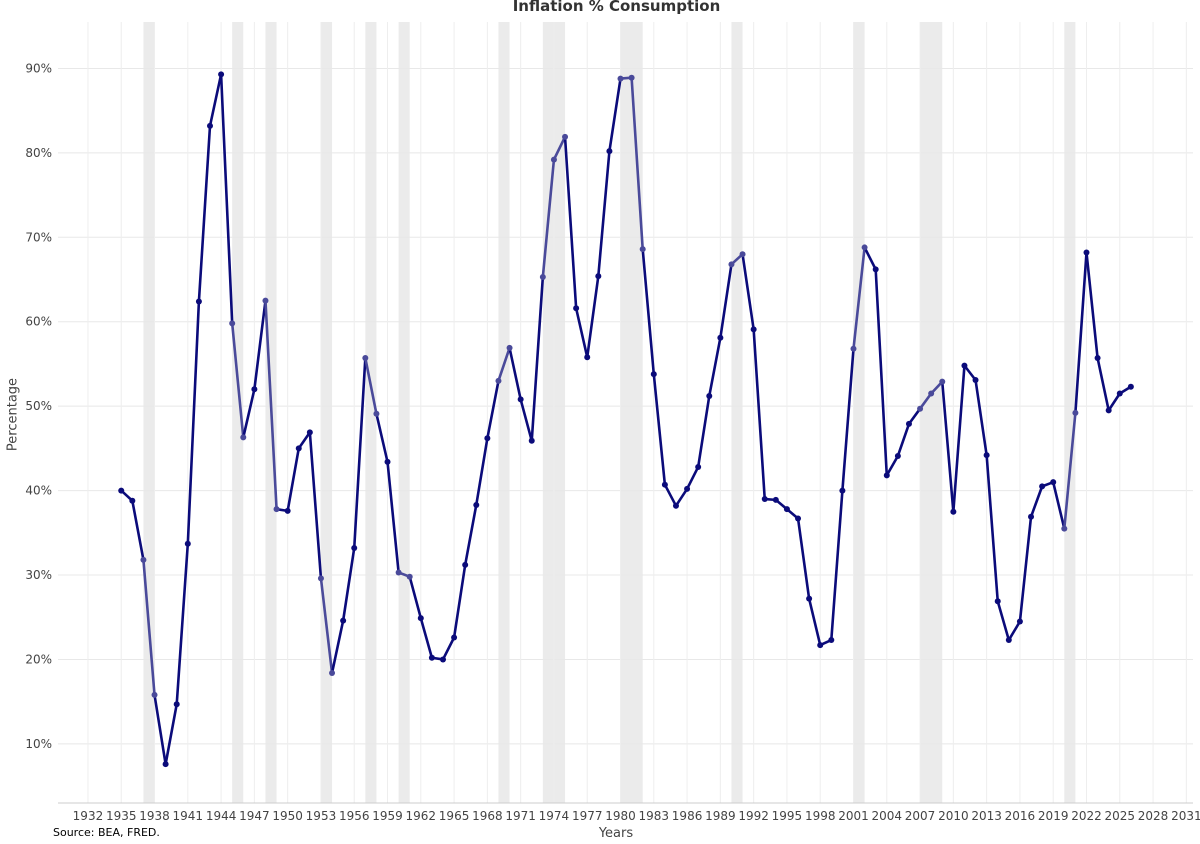 The height and width of the screenshot is (844, 1200). Describe the element at coordinates (587, 816) in the screenshot. I see `x-tick-label: 1977` at that location.